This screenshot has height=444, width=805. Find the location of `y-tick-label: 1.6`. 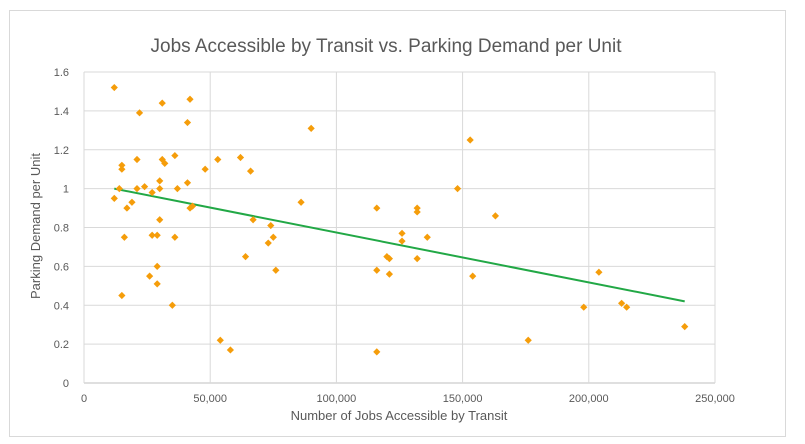

y-tick-label: 1.6 is located at coordinates (61, 73).